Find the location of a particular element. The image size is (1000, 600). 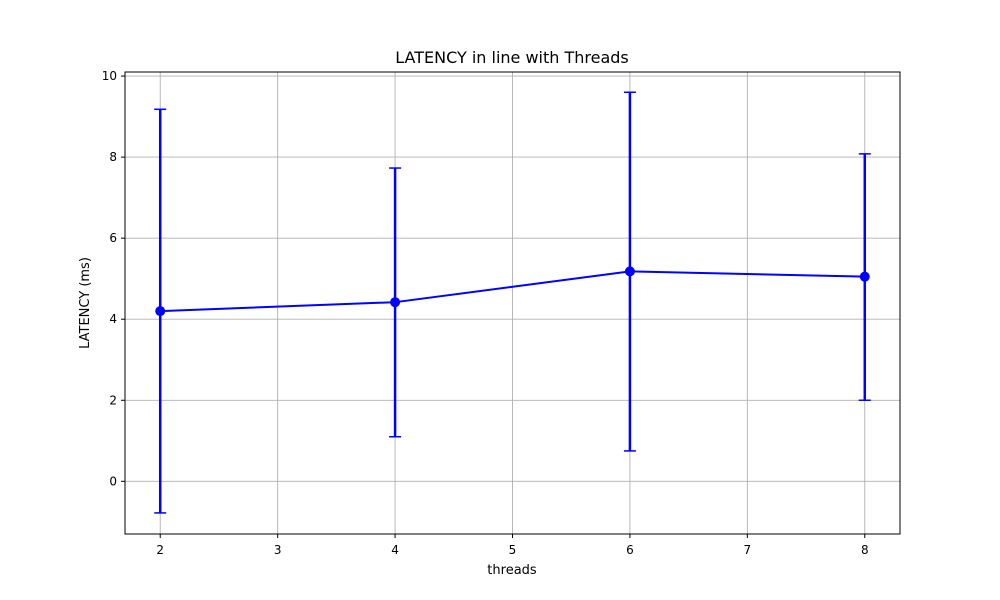

y-tick-label: 0 is located at coordinates (113, 481).